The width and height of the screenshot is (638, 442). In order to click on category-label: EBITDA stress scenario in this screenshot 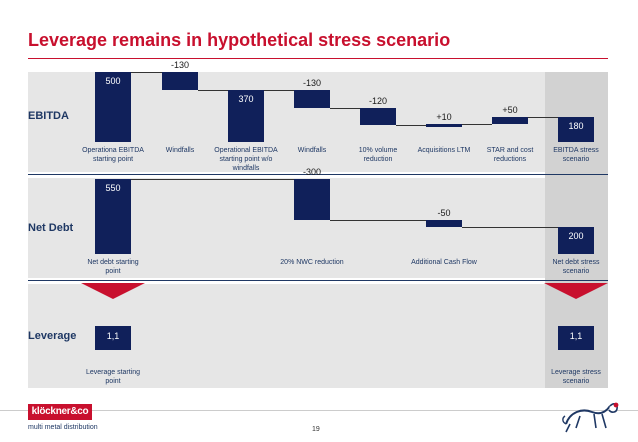, I will do `click(576, 155)`.